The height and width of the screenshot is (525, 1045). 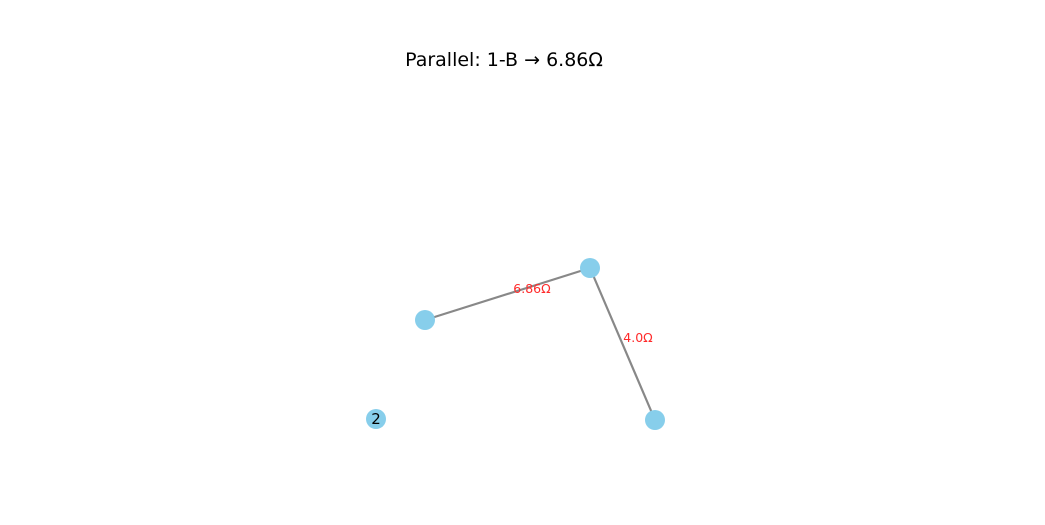 I want to click on node-n-bottom-right, so click(x=655, y=420).